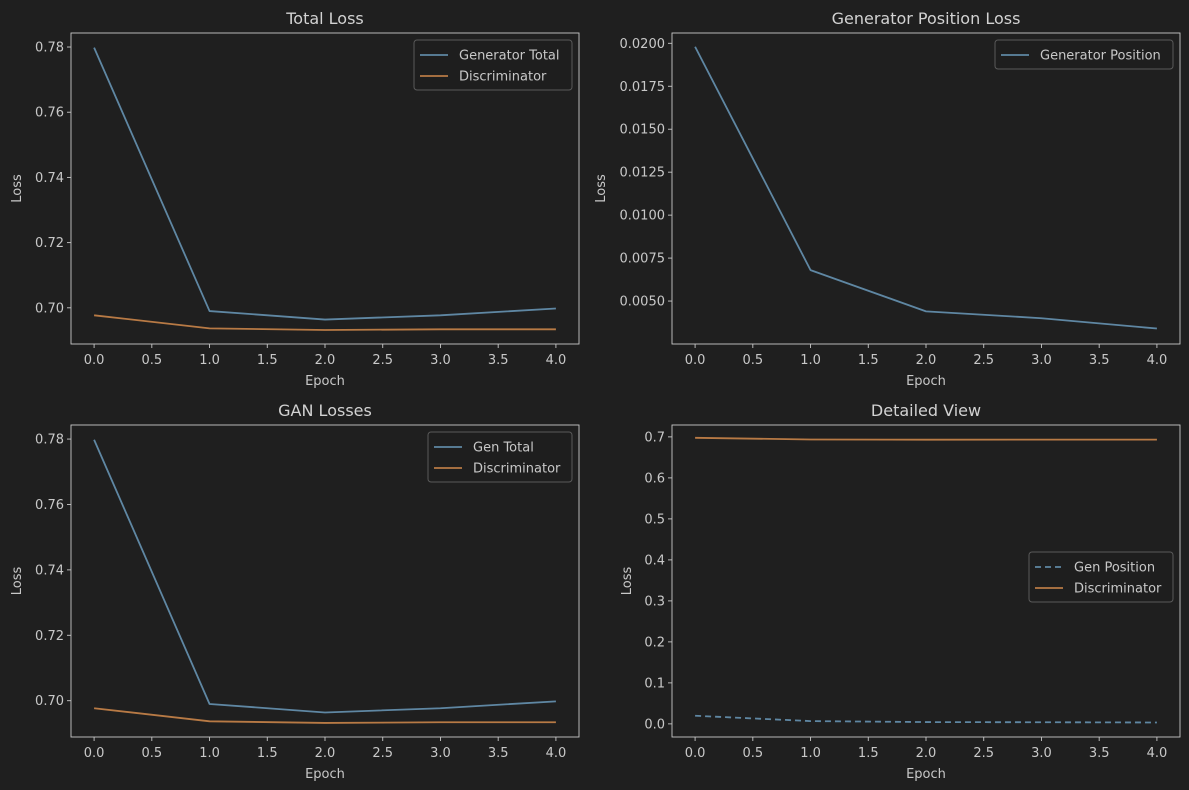  What do you see at coordinates (643, 130) in the screenshot?
I see `y-tick-label: 0.0150` at bounding box center [643, 130].